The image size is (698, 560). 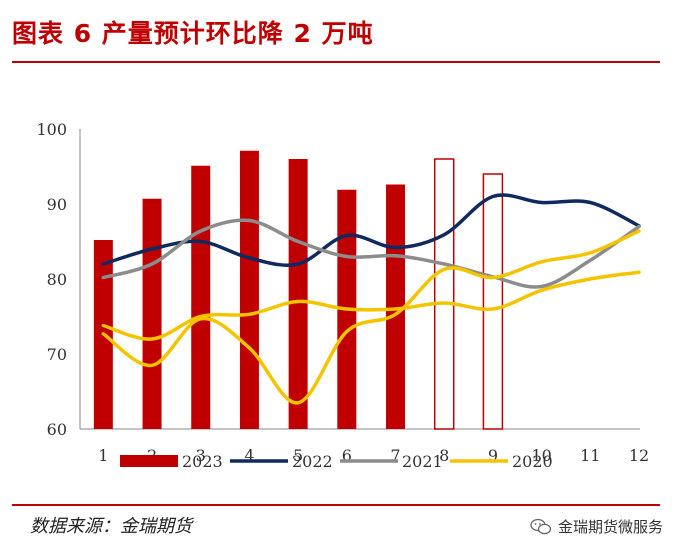 I want to click on line-series-2020, so click(x=371, y=305).